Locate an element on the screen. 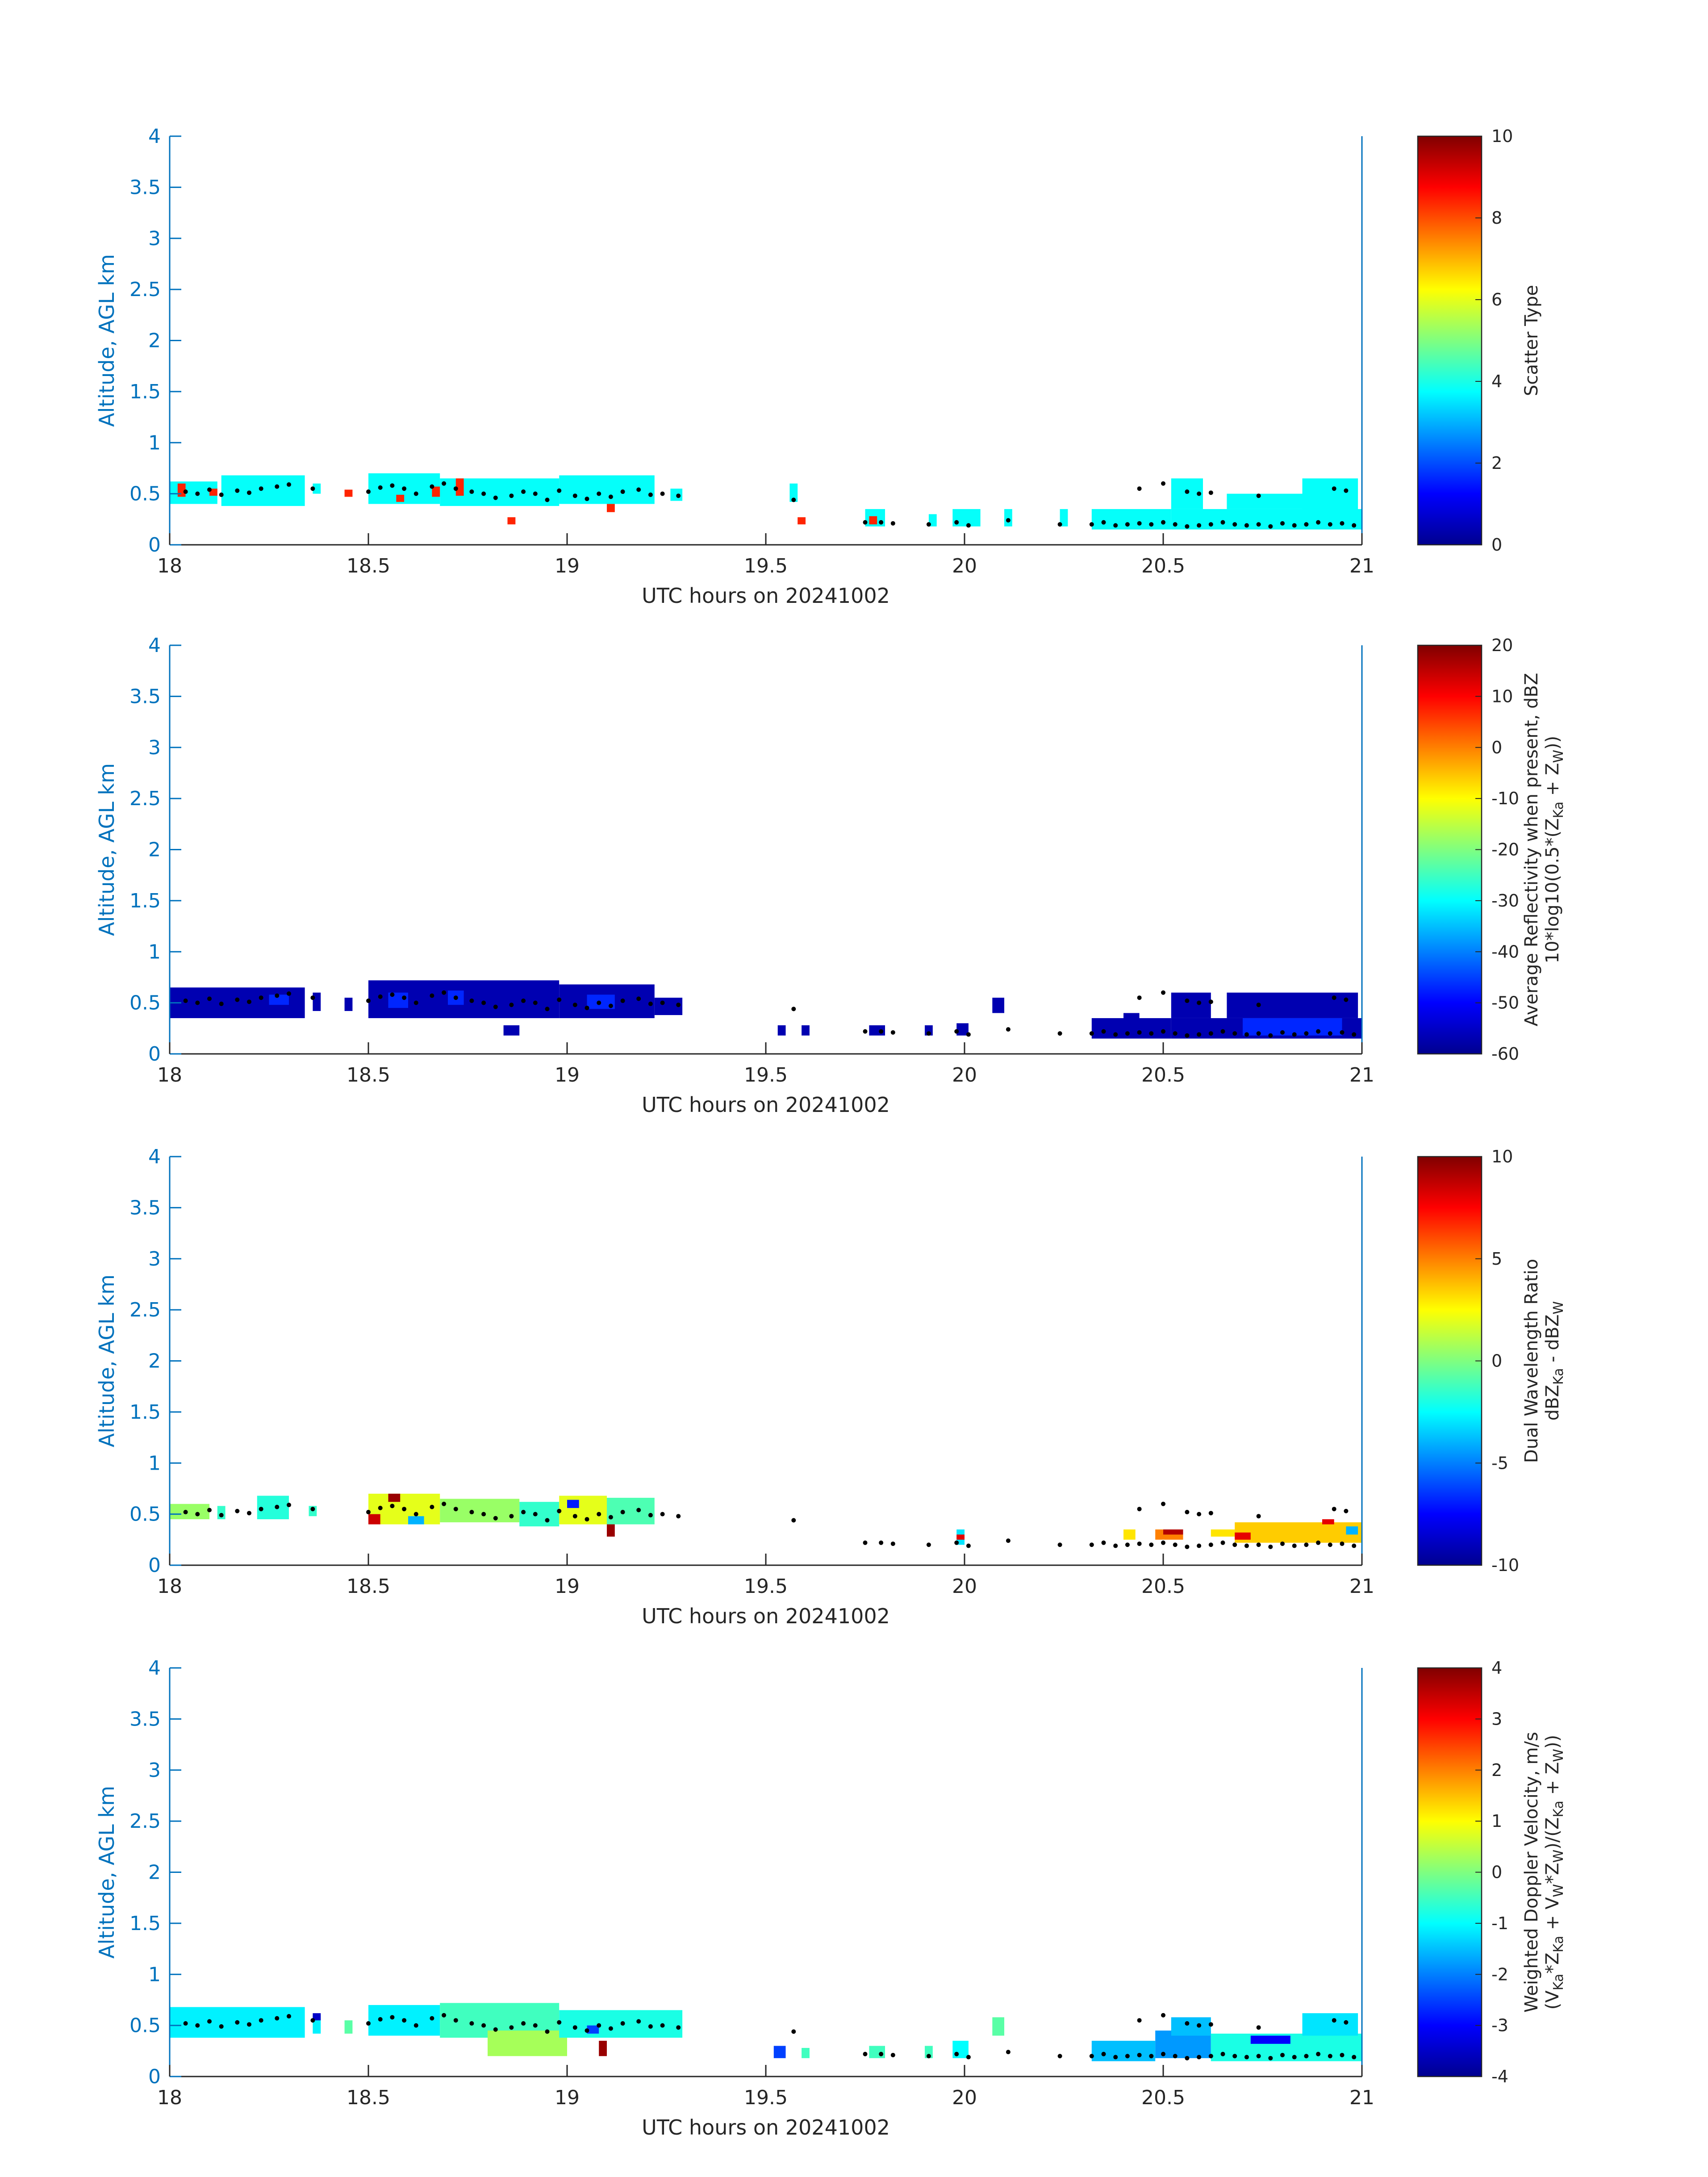 This screenshot has height=2177, width=1708. colorbar-tick-label: -2 is located at coordinates (1499, 1974).